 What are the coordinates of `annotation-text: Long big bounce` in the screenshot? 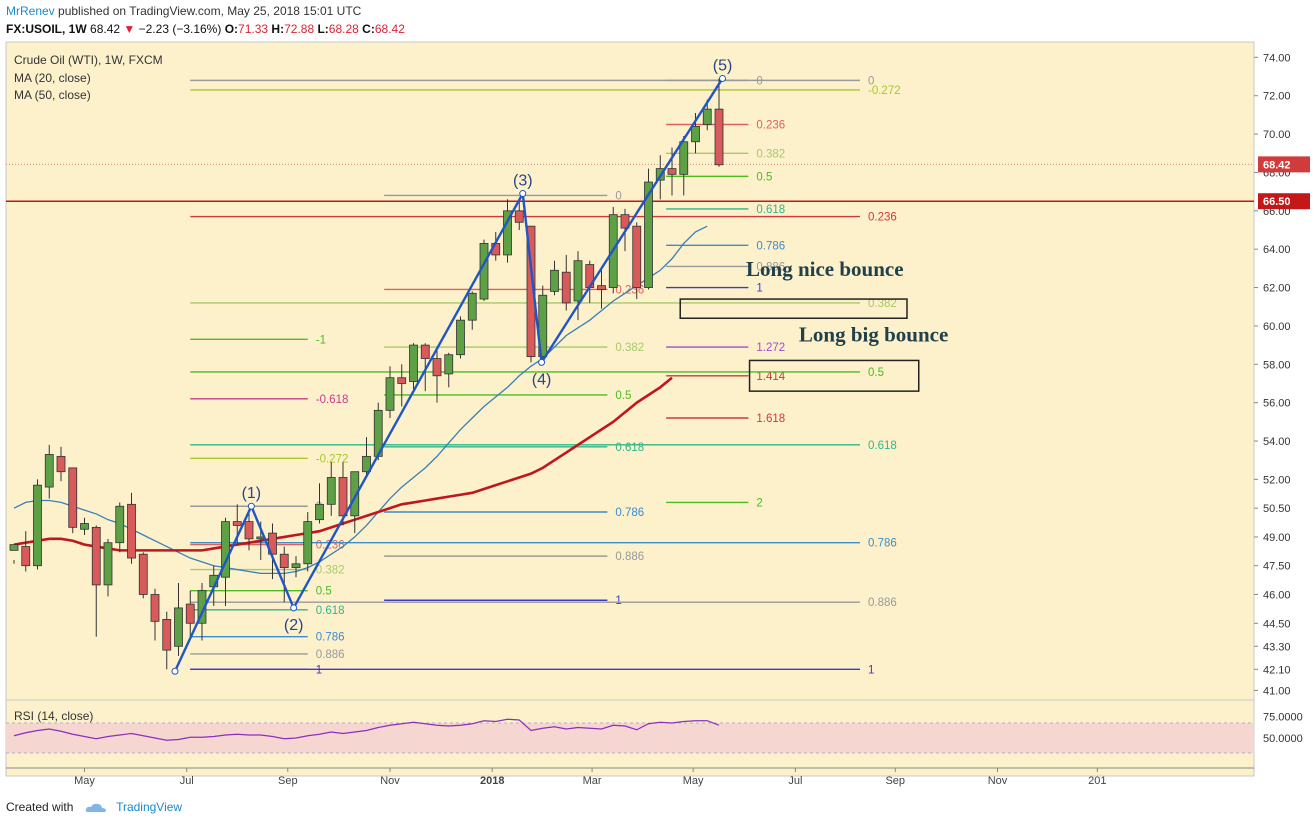 It's located at (873, 334).